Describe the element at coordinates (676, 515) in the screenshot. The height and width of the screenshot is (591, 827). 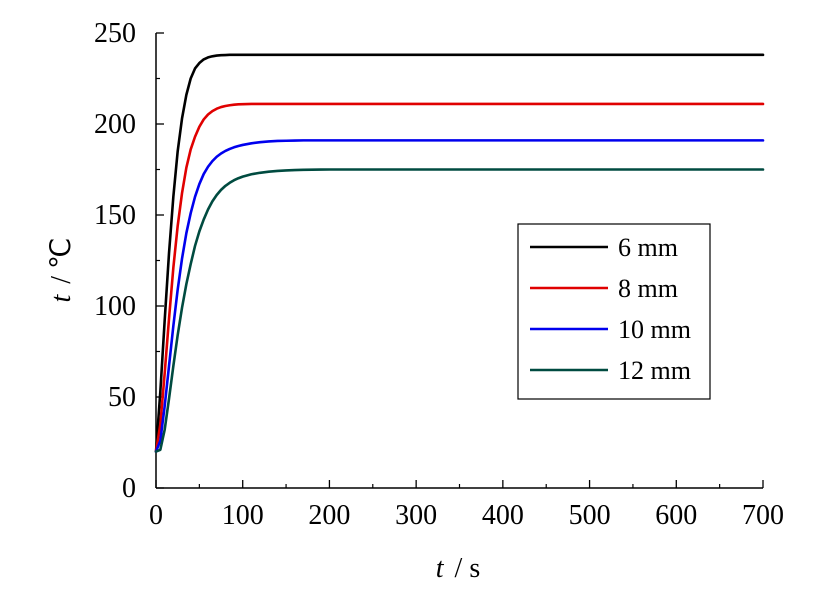
I see `x-tick-label: 600` at that location.